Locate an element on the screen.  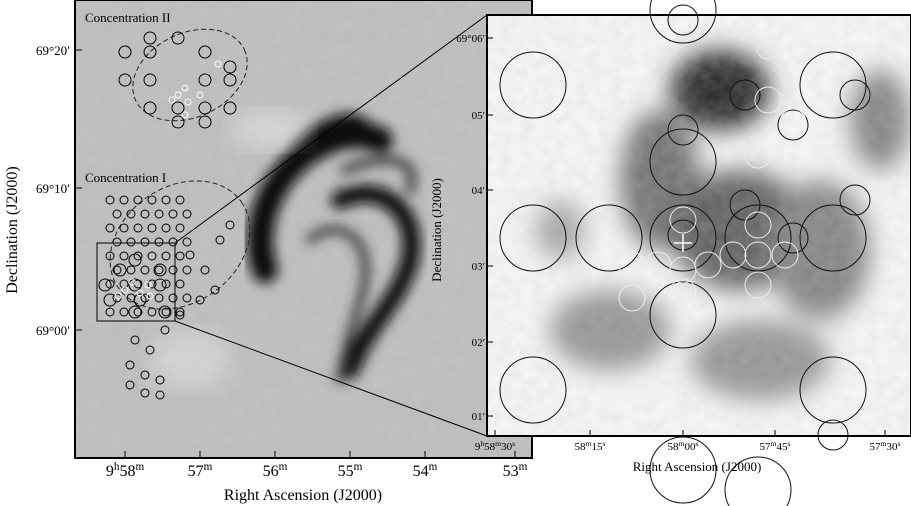
tick-label-part: 15 is located at coordinates (597, 447).